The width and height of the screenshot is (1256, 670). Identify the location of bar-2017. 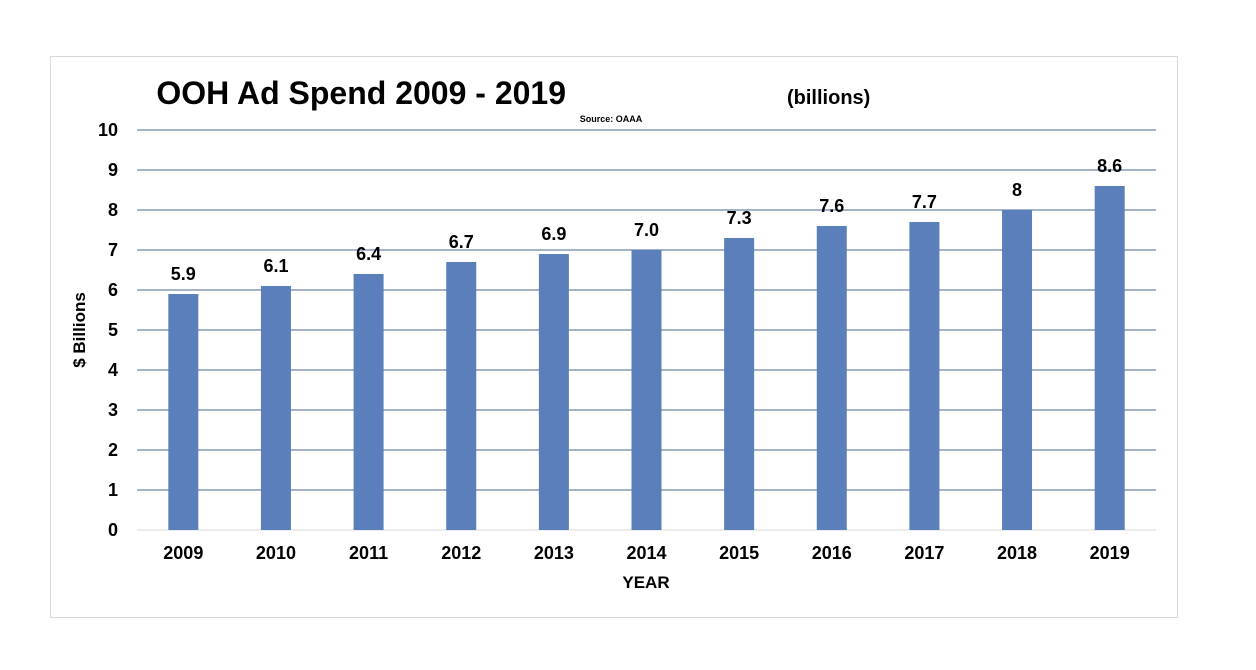
(924, 376).